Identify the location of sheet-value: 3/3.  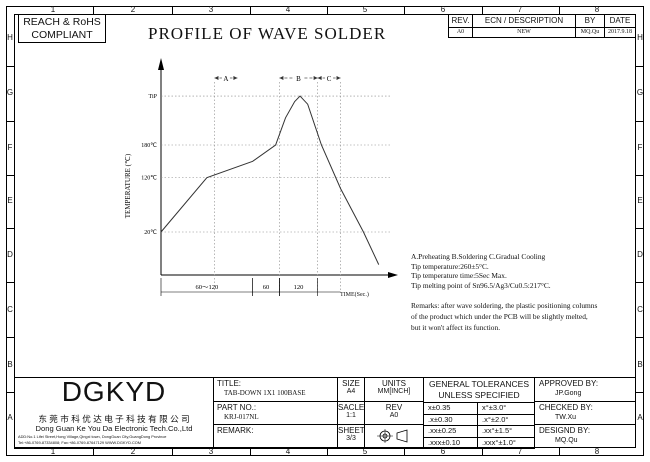
(351, 438).